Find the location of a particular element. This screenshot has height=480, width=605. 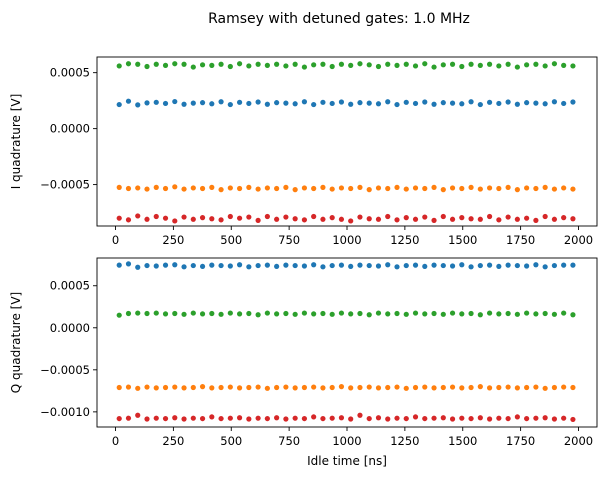

i-quadrature-x-tick-label: 1250 is located at coordinates (404, 240).